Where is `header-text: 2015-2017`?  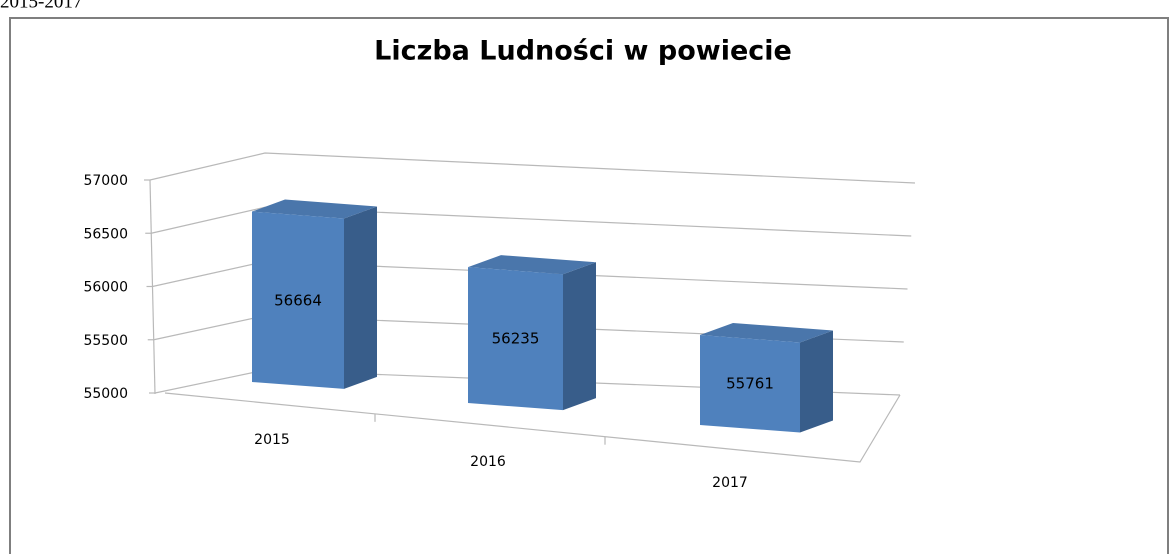 header-text: 2015-2017 is located at coordinates (41, 6).